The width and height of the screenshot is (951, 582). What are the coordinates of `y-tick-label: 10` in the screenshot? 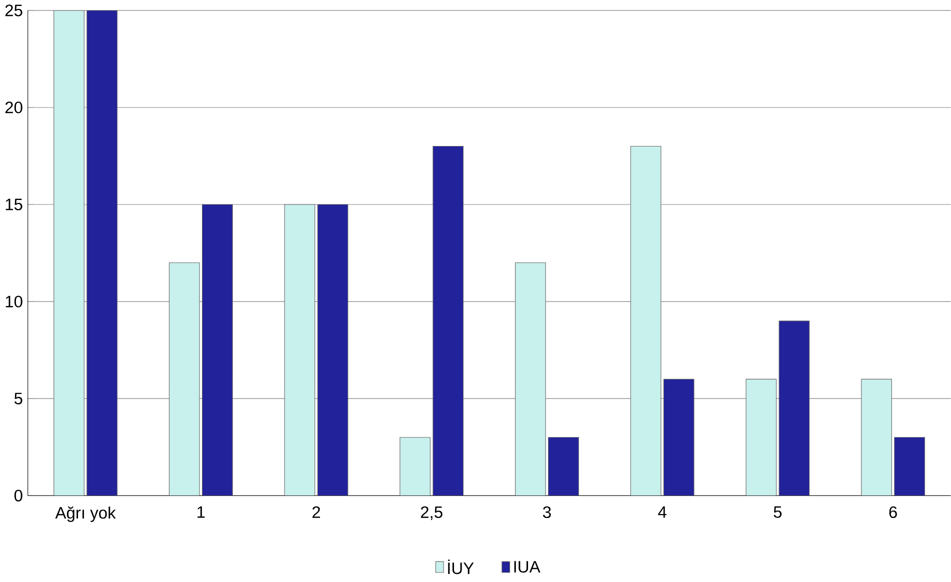 It's located at (14, 302).